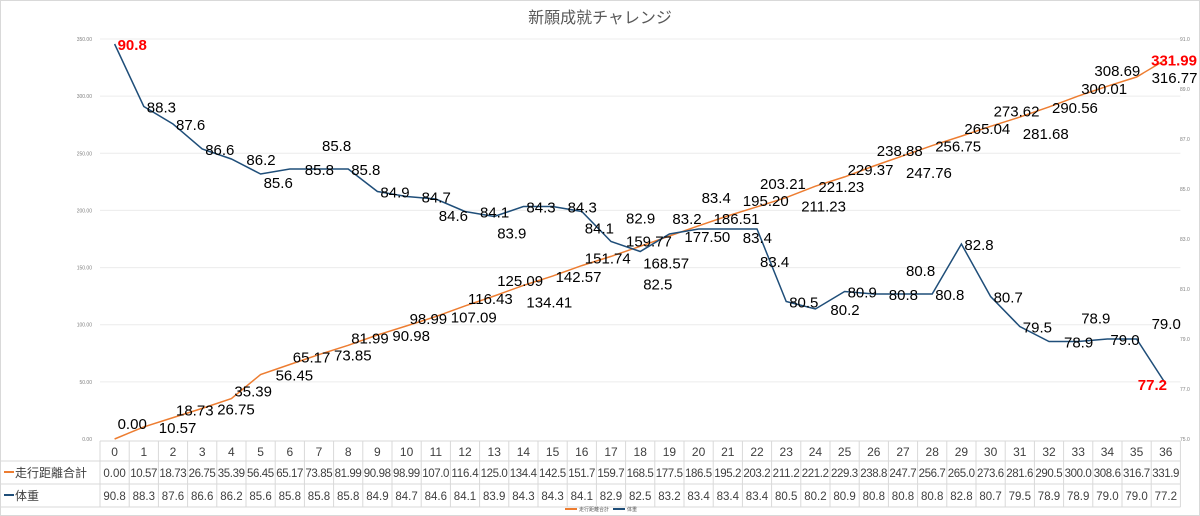 The width and height of the screenshot is (1200, 516). Describe the element at coordinates (1137, 452) in the screenshot. I see `category-label: 35` at that location.